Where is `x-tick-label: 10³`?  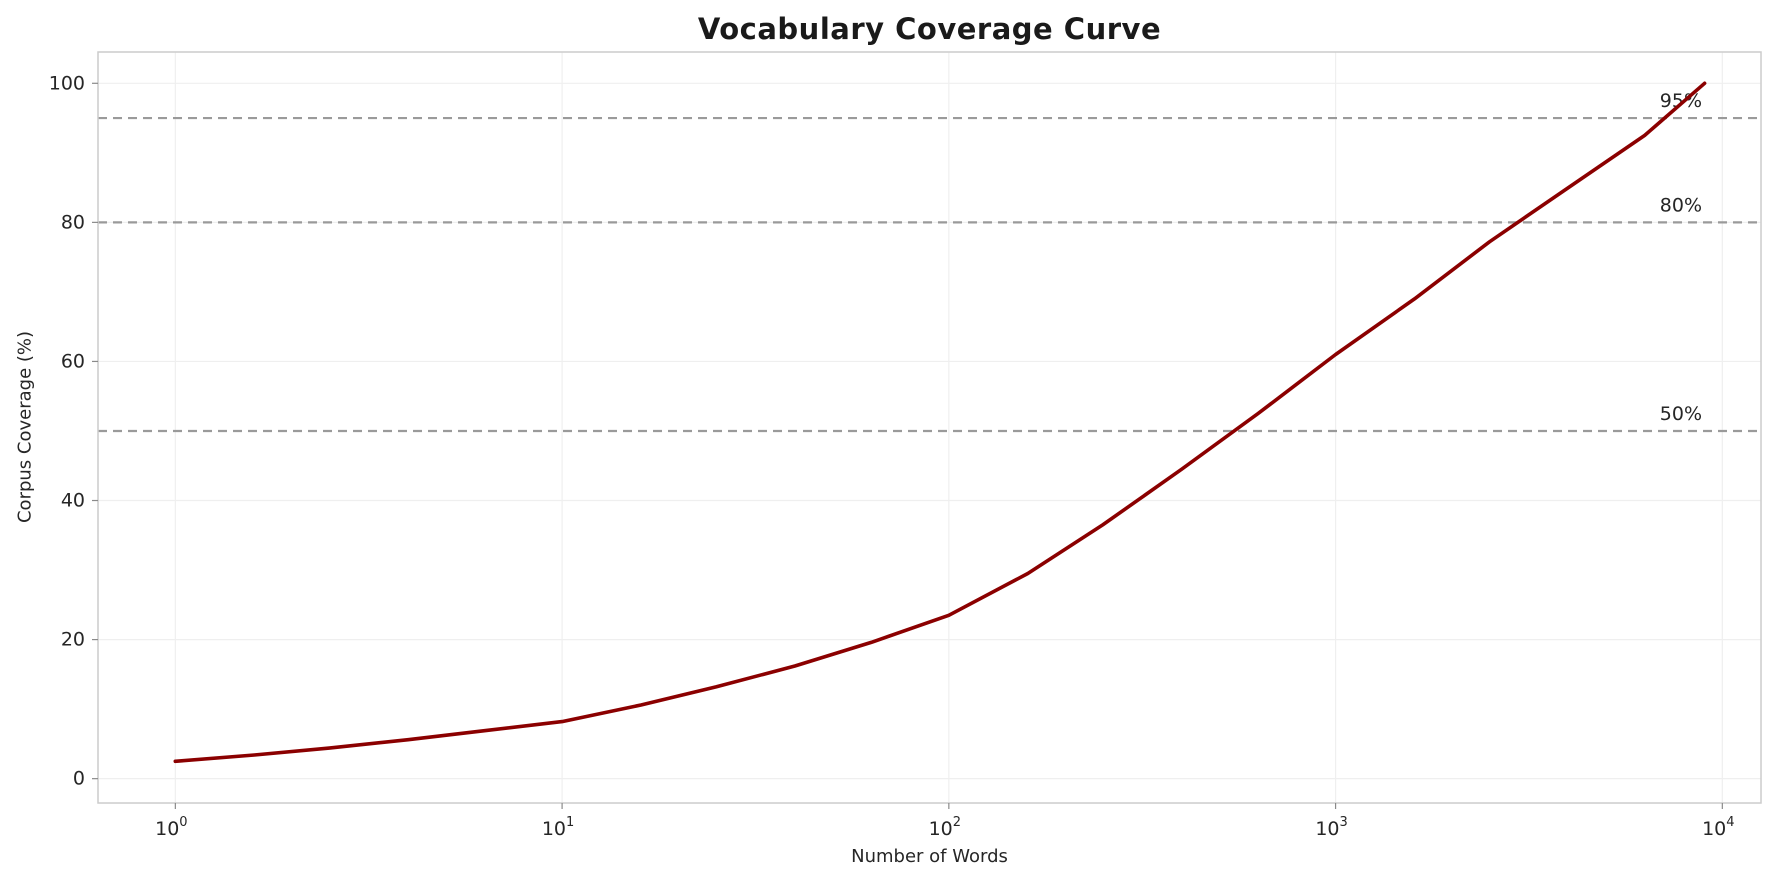 x-tick-label: 10³ is located at coordinates (1331, 827).